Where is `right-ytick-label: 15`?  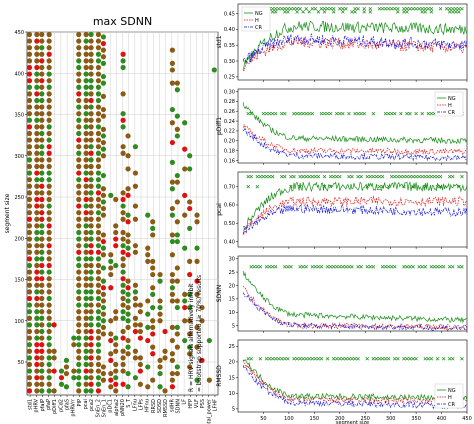 right-ytick-label: 15 is located at coordinates (232, 378).